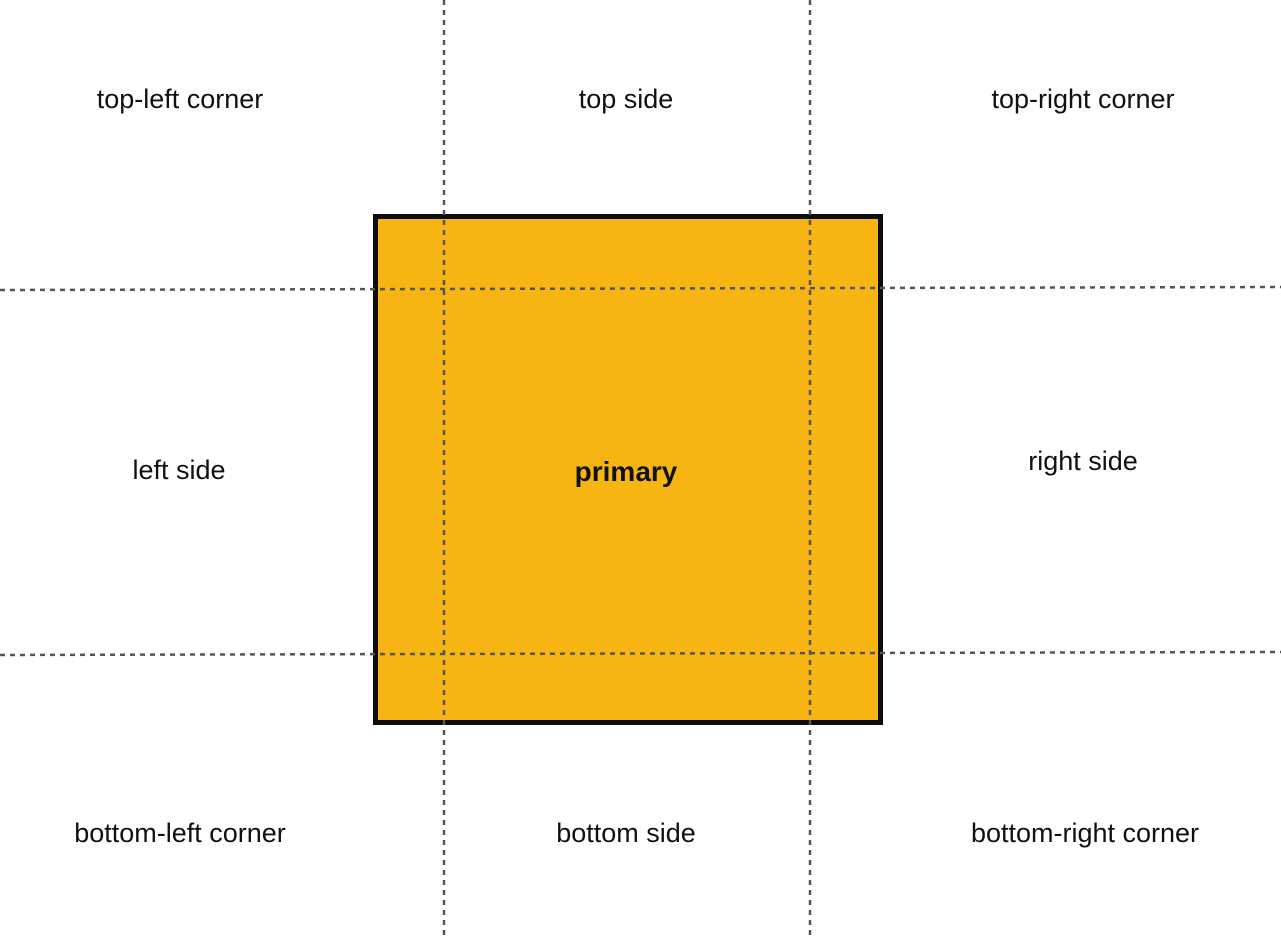  Describe the element at coordinates (640, 653) in the screenshot. I see `guide-line-horizontal-bottom` at that location.